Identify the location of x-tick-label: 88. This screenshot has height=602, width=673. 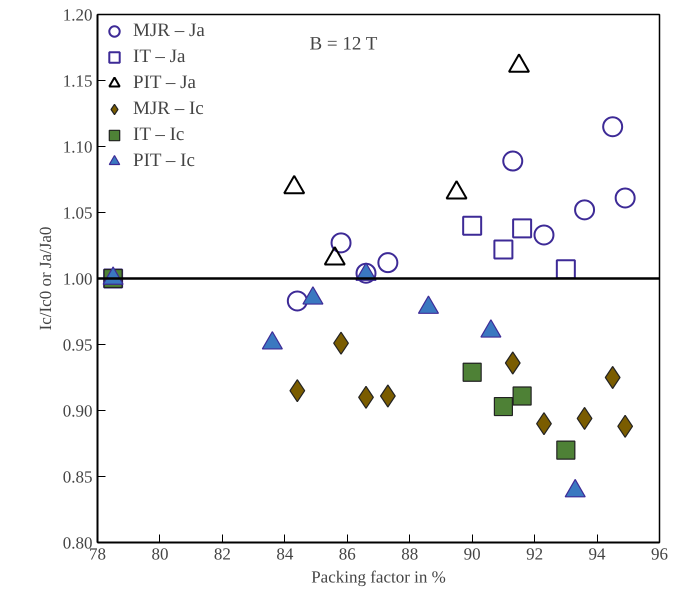
(409, 554).